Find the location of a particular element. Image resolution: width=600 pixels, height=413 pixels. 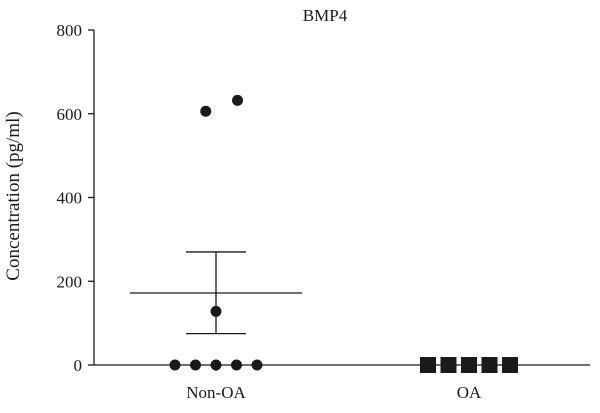

y-tick-label: 400 is located at coordinates (70, 198).